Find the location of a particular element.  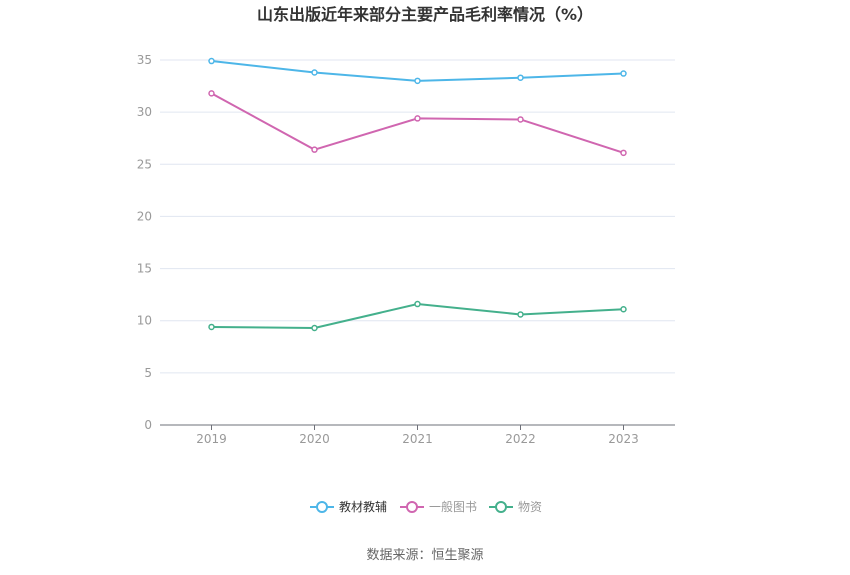

y-tick-label: 25 is located at coordinates (144, 164).